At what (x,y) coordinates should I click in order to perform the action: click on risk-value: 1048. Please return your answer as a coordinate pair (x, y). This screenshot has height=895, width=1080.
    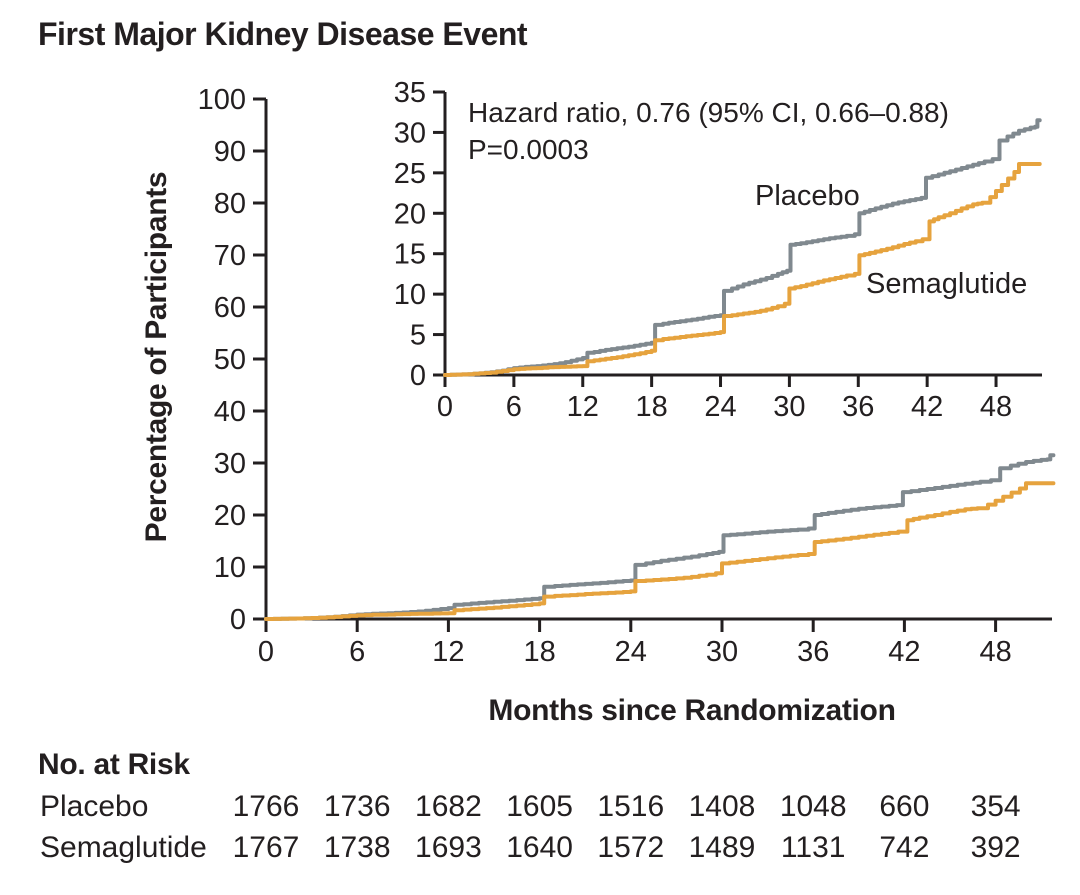
    Looking at the image, I should click on (813, 806).